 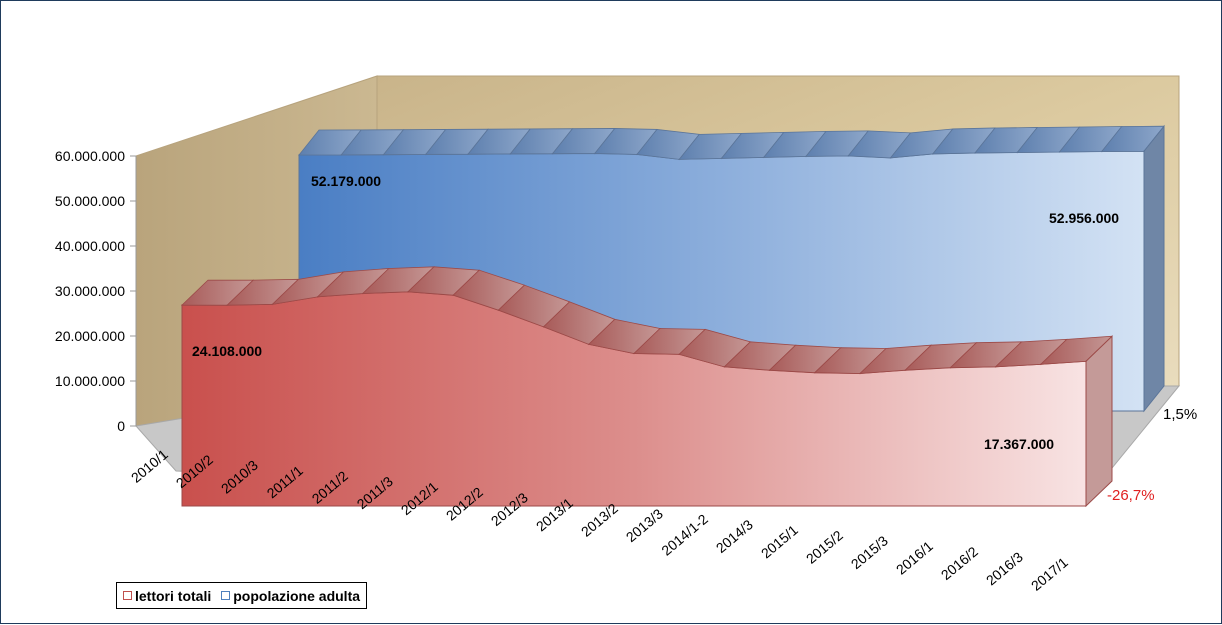 What do you see at coordinates (90, 291) in the screenshot?
I see `y-tick-label: 30.000.000` at bounding box center [90, 291].